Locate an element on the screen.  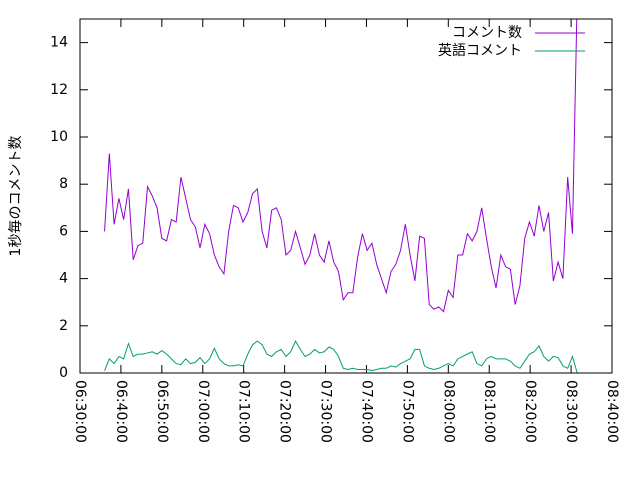
x-tick-label: 07:30:00 is located at coordinates (326, 411).